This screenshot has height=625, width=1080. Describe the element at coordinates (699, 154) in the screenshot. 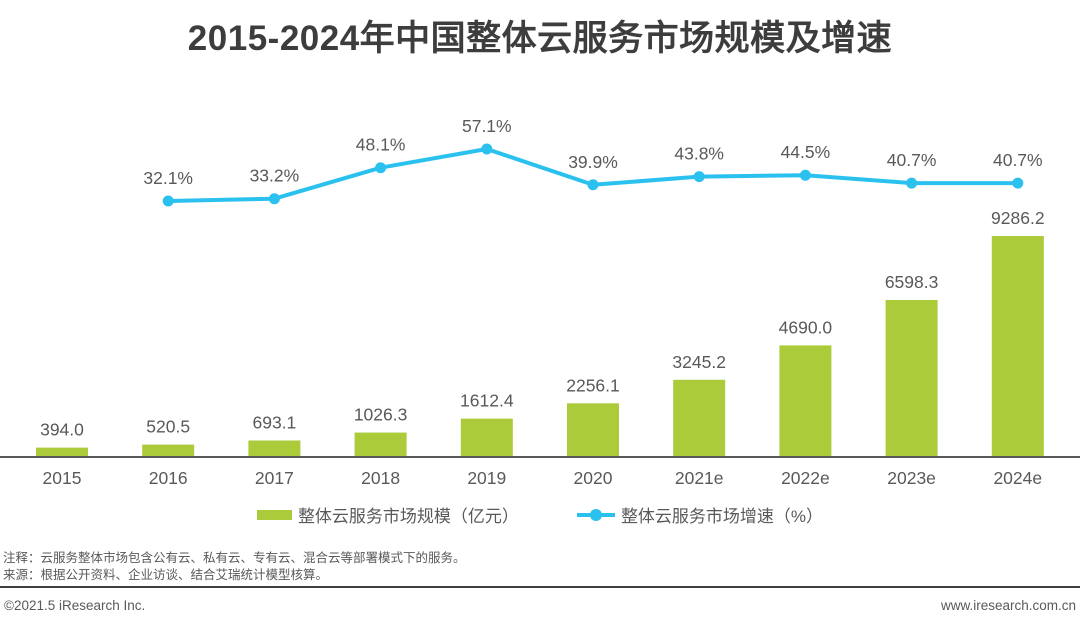

I see `line-value-label: 43.8%` at that location.